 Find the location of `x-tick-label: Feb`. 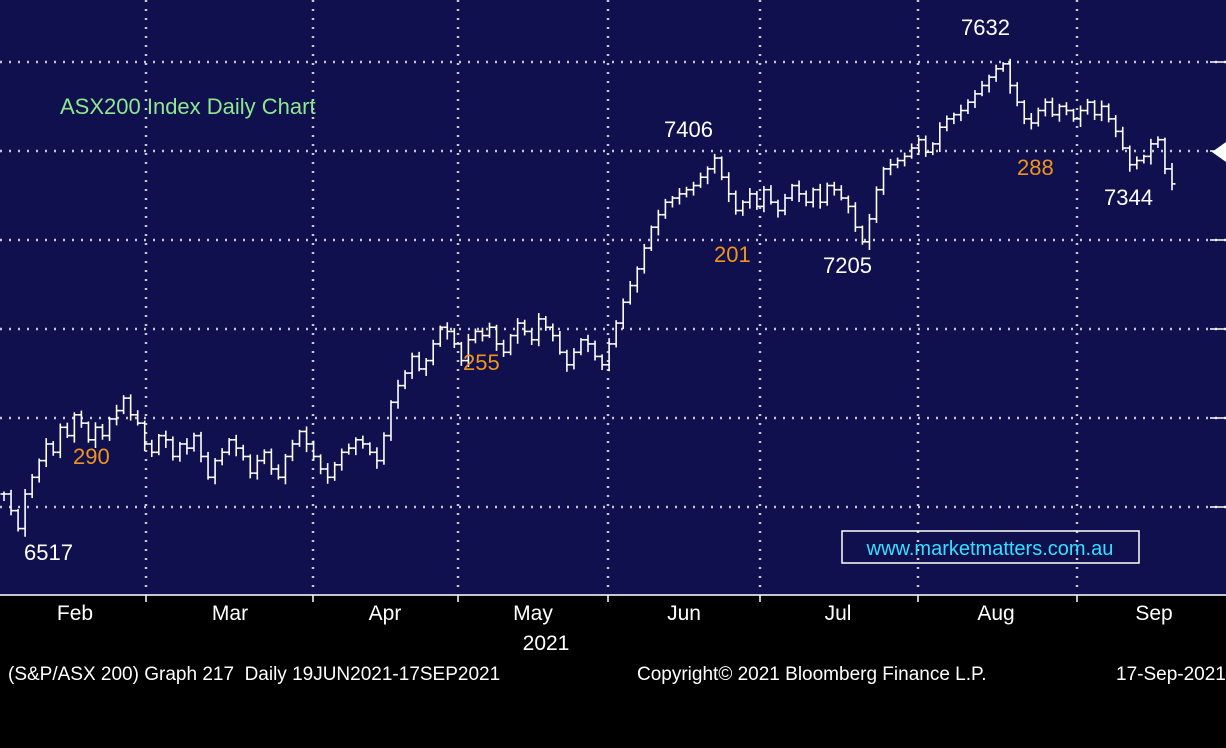

x-tick-label: Feb is located at coordinates (75, 613).